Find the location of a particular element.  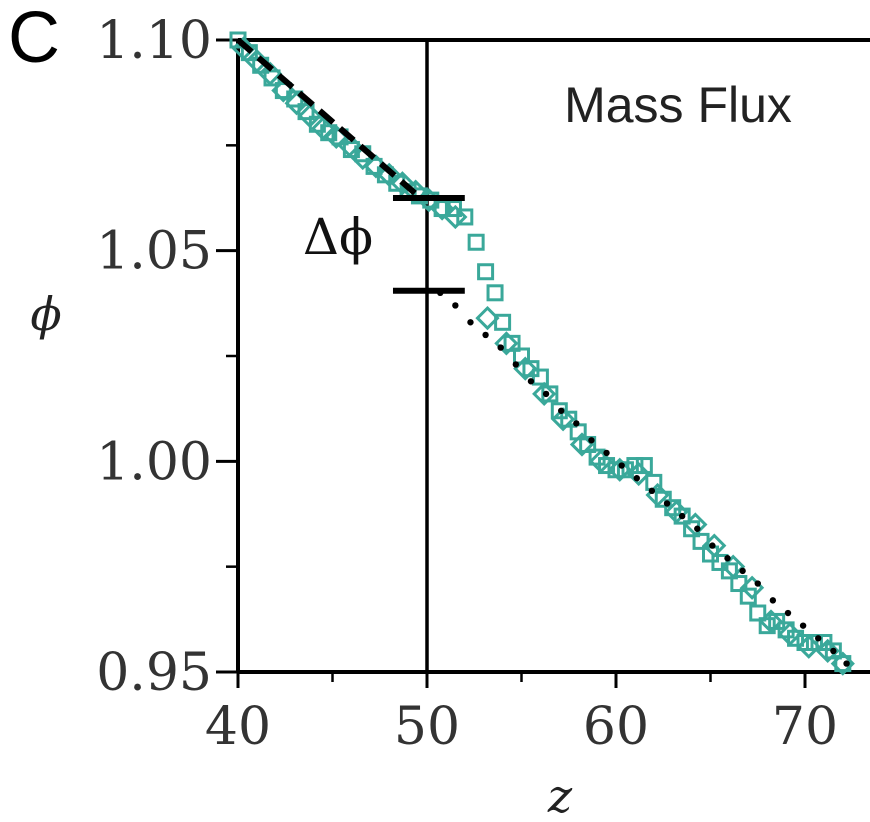

mass-flux-annotation: Mass Flux is located at coordinates (678, 105).